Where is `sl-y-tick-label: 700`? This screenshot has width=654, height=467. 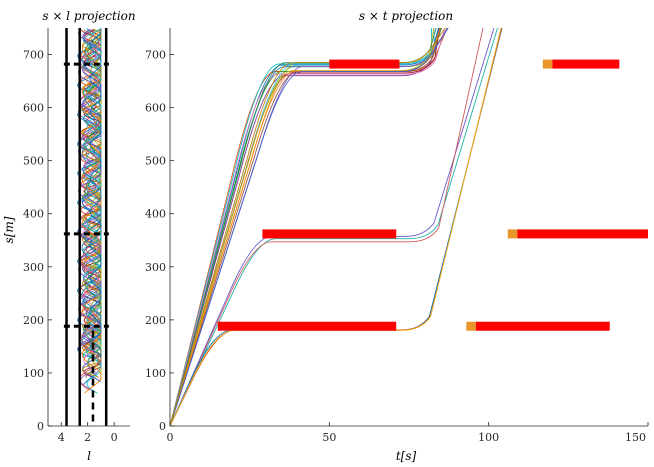 sl-y-tick-label: 700 is located at coordinates (33, 55).